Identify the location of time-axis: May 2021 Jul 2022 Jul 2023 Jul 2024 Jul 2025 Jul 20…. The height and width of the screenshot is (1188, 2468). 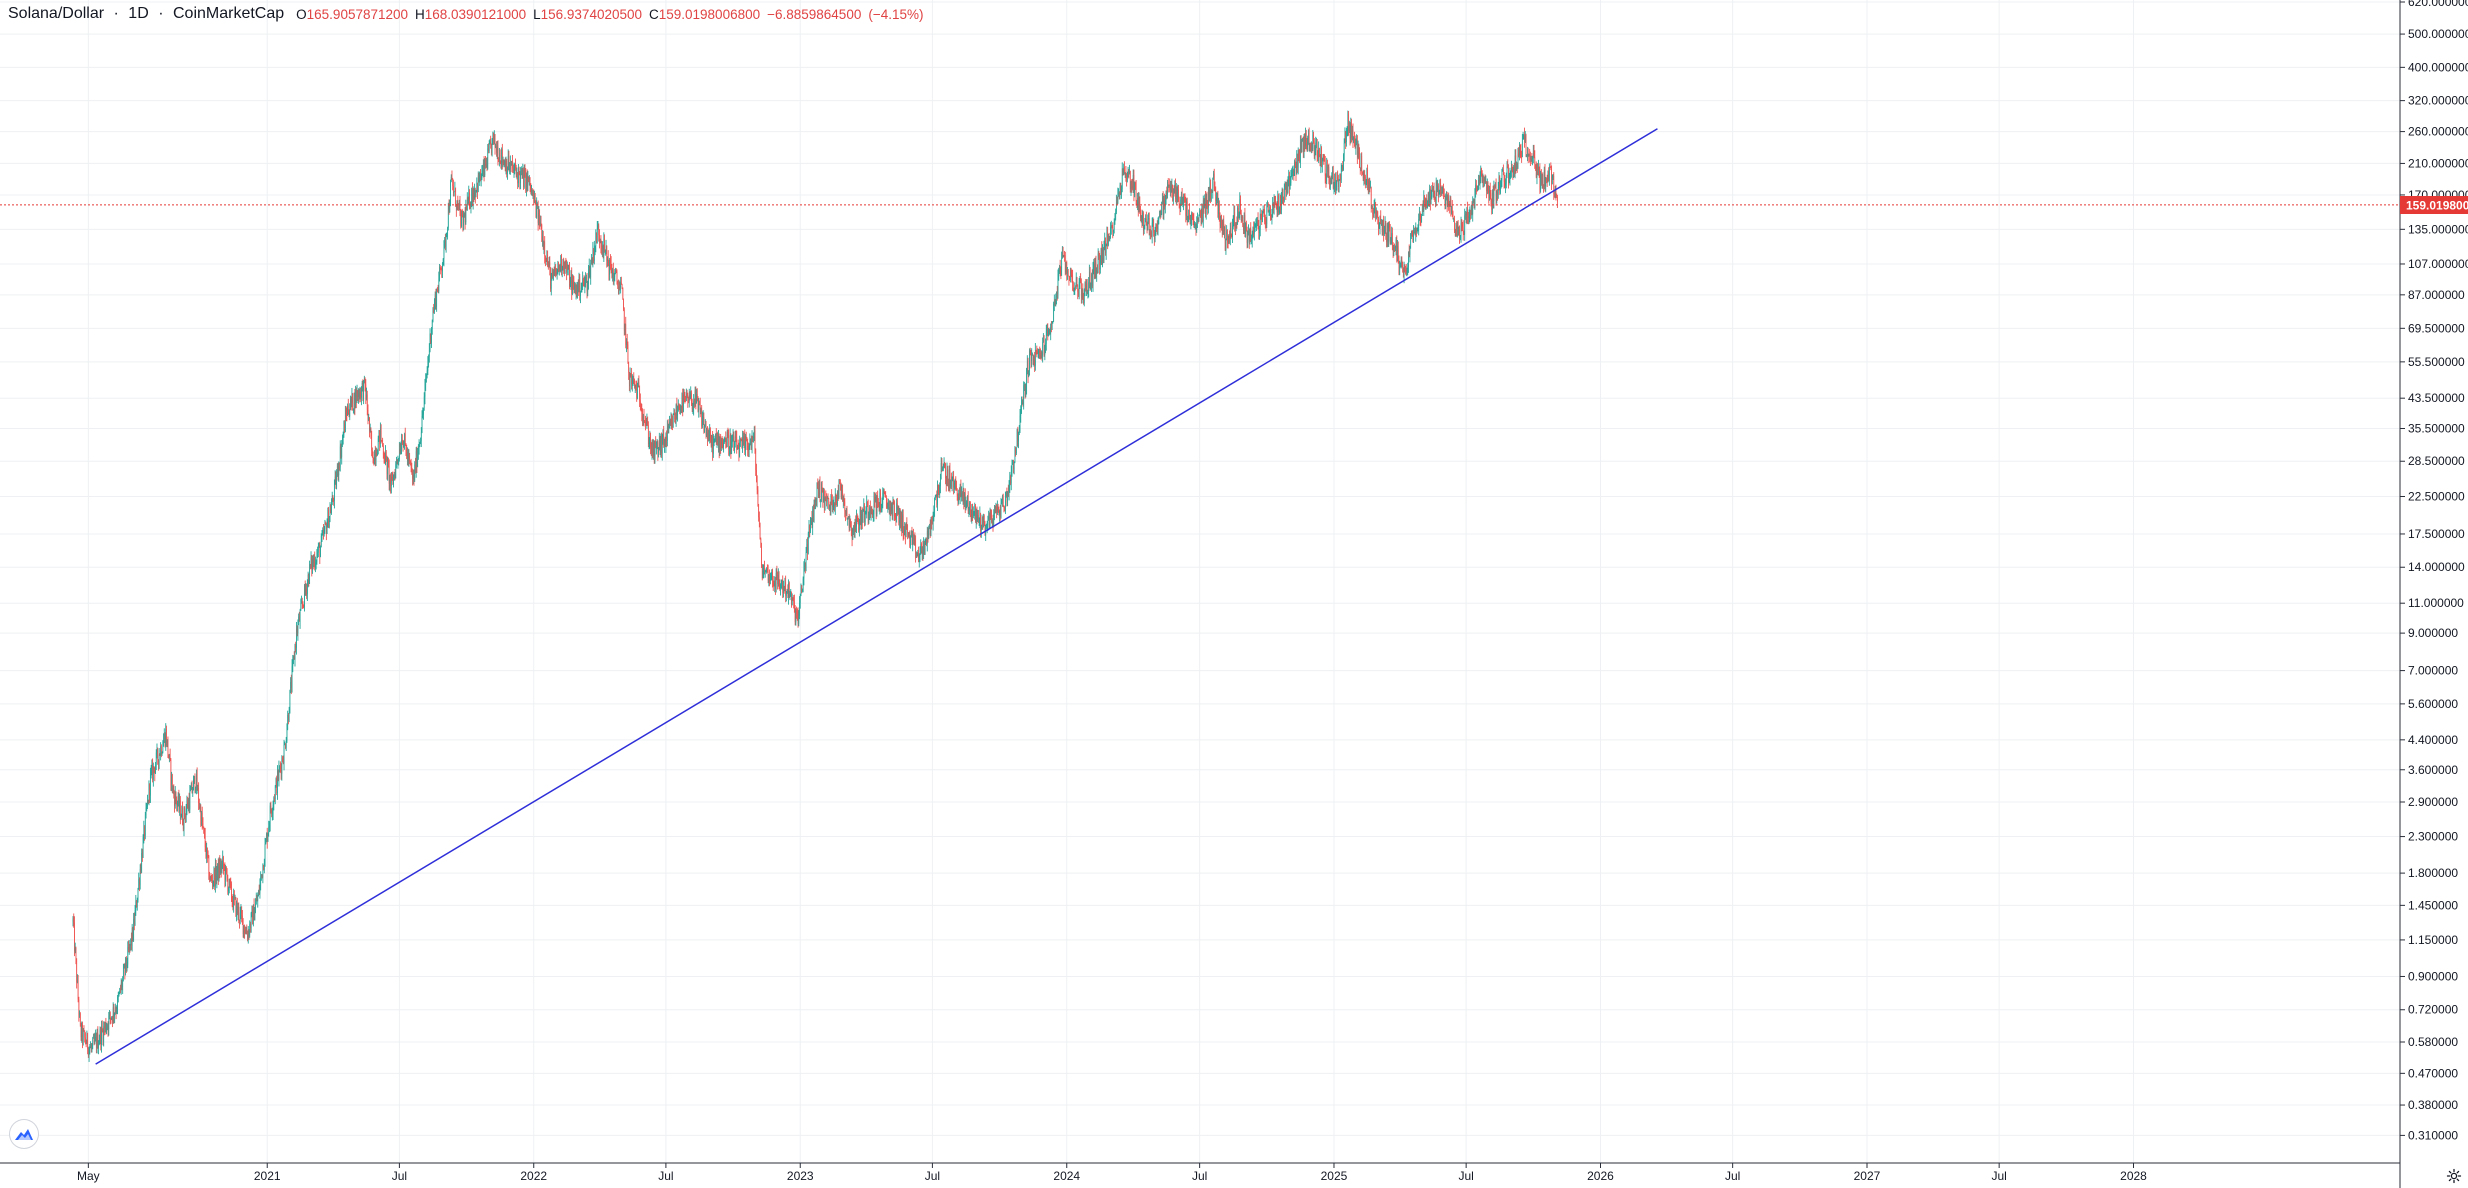
(1112, 1173).